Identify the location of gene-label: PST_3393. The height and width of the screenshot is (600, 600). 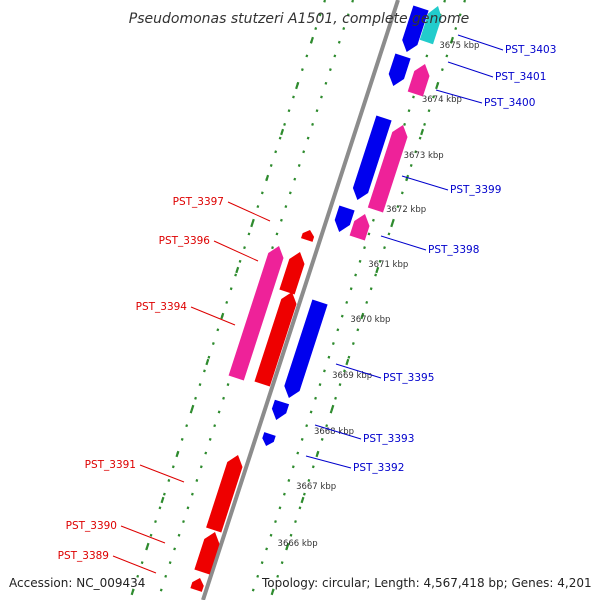
(388, 439).